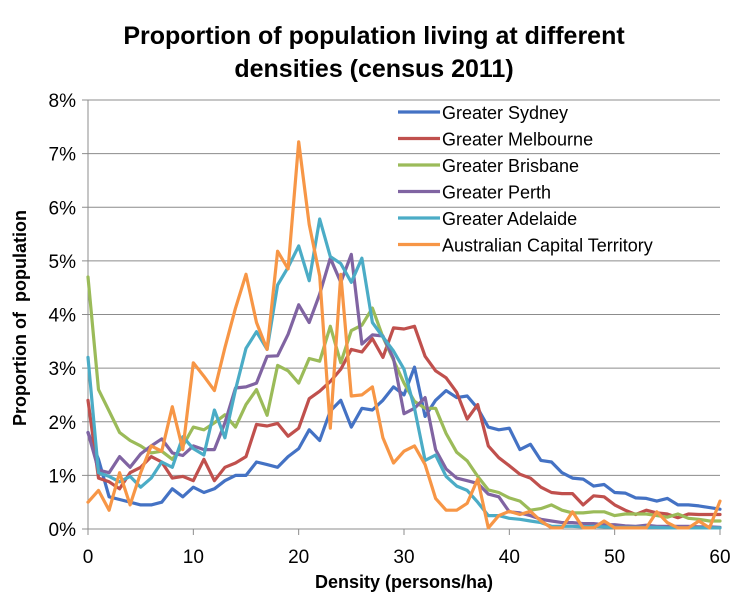 The image size is (748, 606). What do you see at coordinates (509, 557) in the screenshot?
I see `x-tick-label: 40` at bounding box center [509, 557].